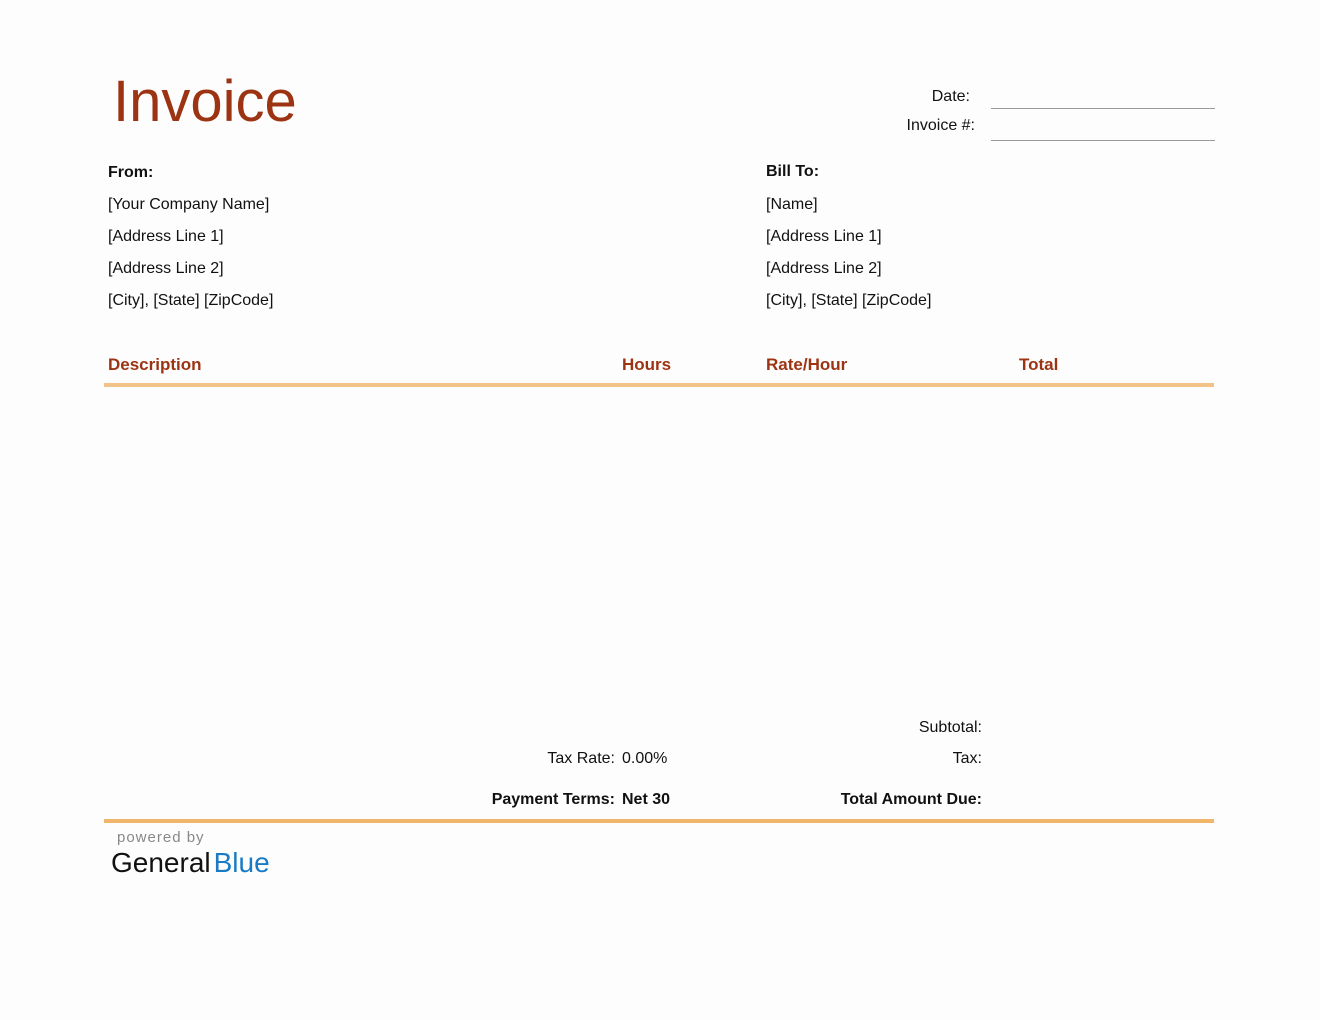 Image resolution: width=1320 pixels, height=1020 pixels. What do you see at coordinates (647, 364) in the screenshot?
I see `column-header-hours: Hours` at bounding box center [647, 364].